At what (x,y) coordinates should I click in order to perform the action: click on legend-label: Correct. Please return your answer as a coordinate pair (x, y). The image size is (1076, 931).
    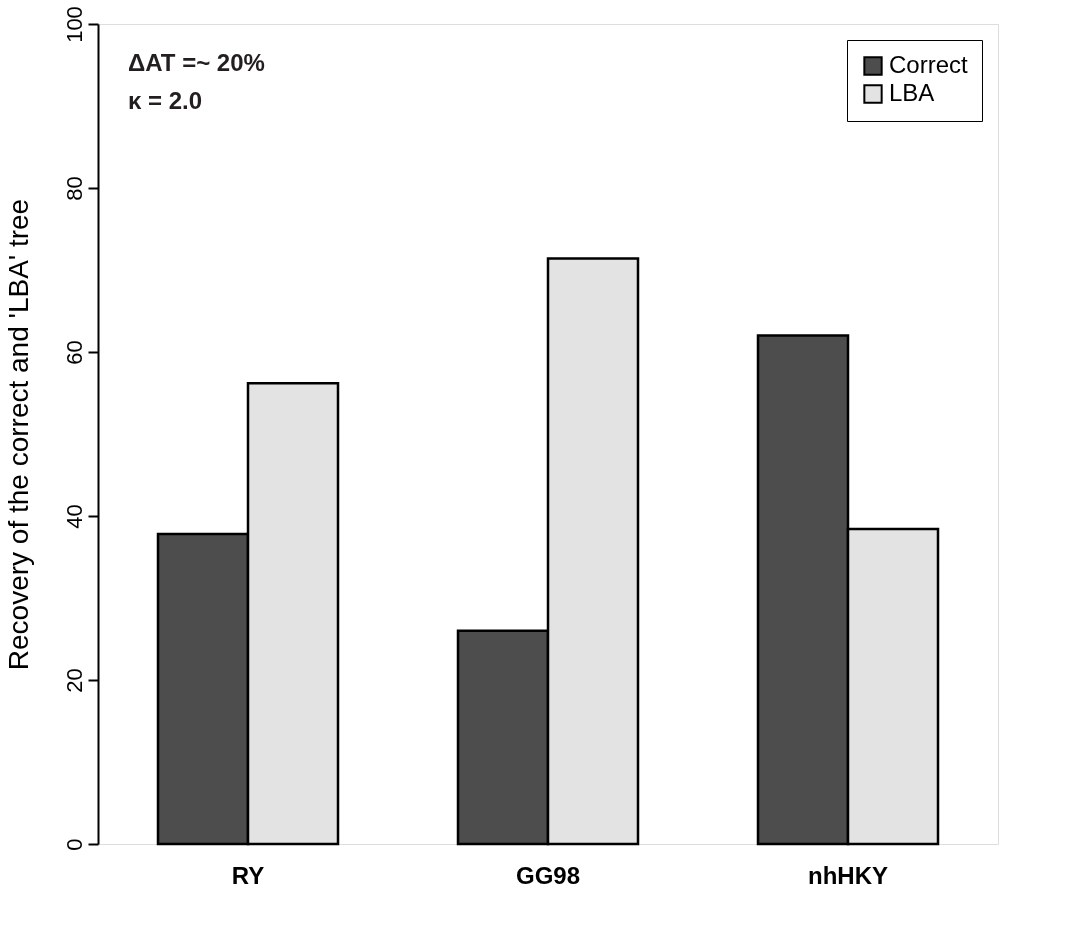
    Looking at the image, I should click on (929, 64).